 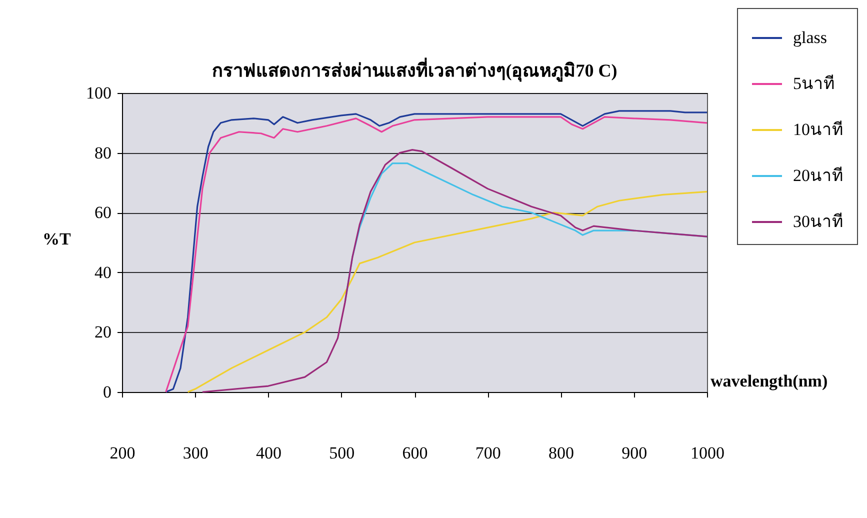 What do you see at coordinates (488, 453) in the screenshot?
I see `x-tick-label: 700` at bounding box center [488, 453].